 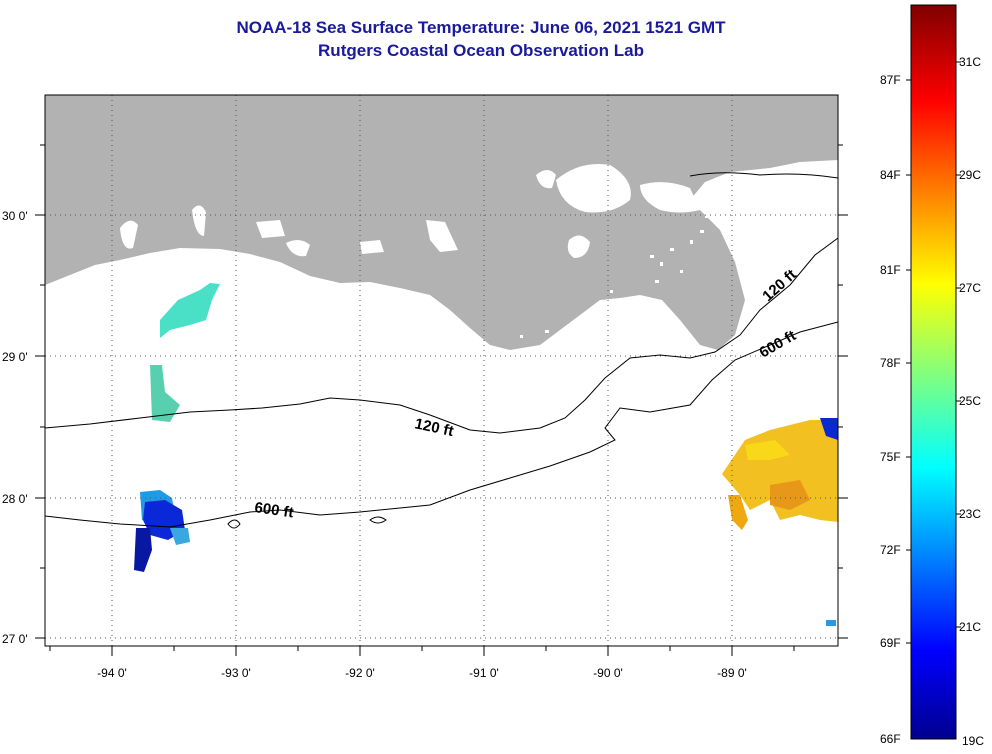 What do you see at coordinates (614, 276) in the screenshot?
I see `delta-marsh` at bounding box center [614, 276].